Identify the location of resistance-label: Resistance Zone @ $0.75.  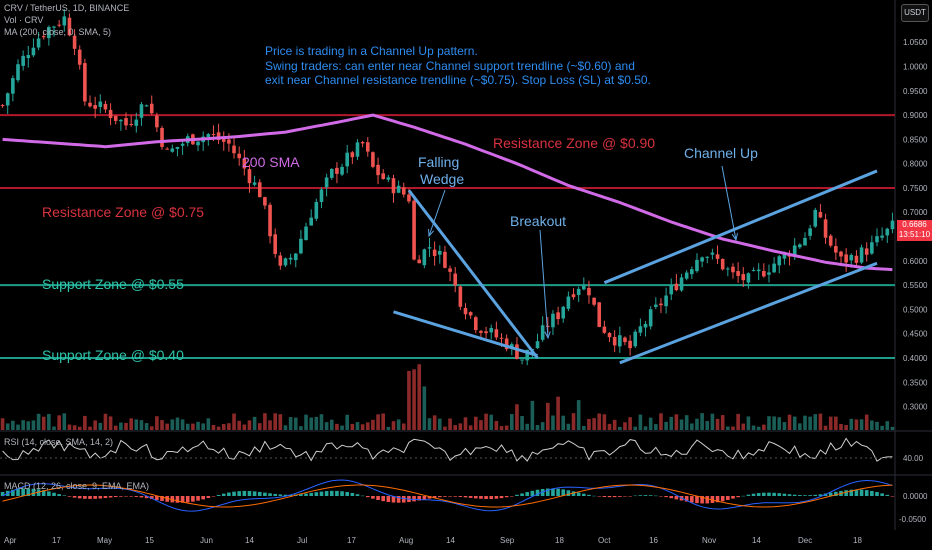
(123, 212).